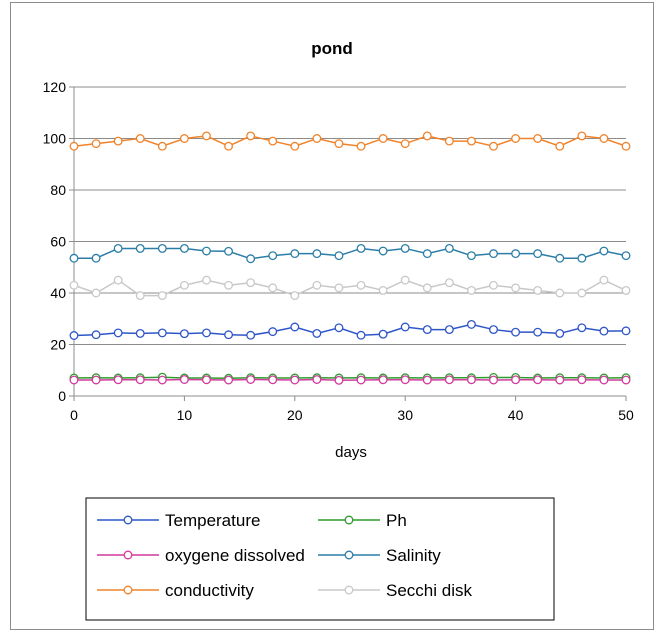  I want to click on legend-label: Ph, so click(396, 520).